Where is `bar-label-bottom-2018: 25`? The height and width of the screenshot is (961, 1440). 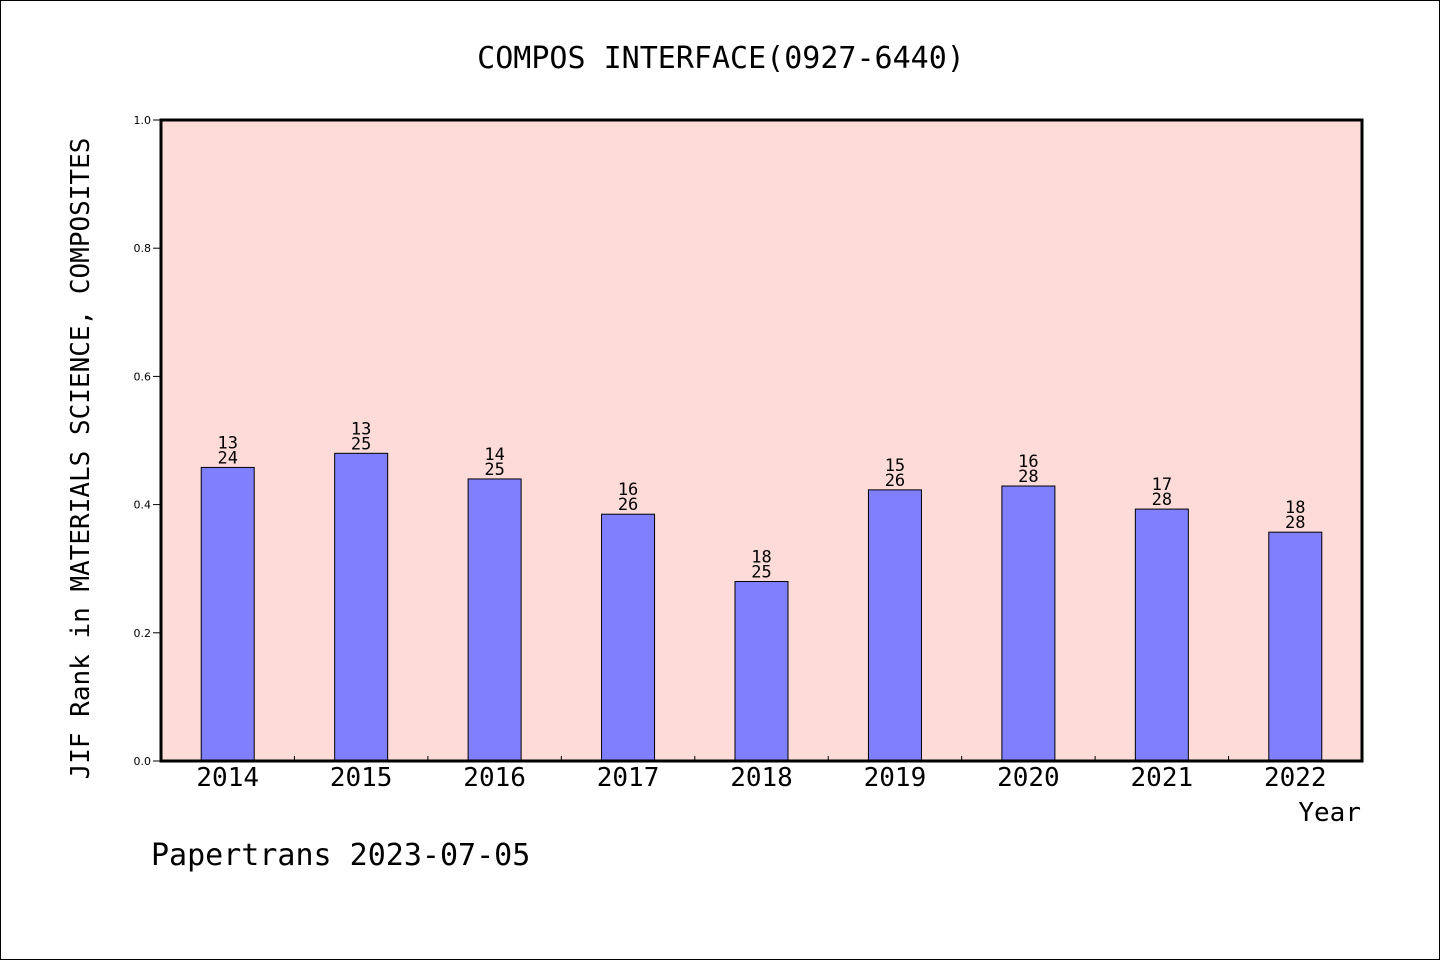 bar-label-bottom-2018: 25 is located at coordinates (761, 573).